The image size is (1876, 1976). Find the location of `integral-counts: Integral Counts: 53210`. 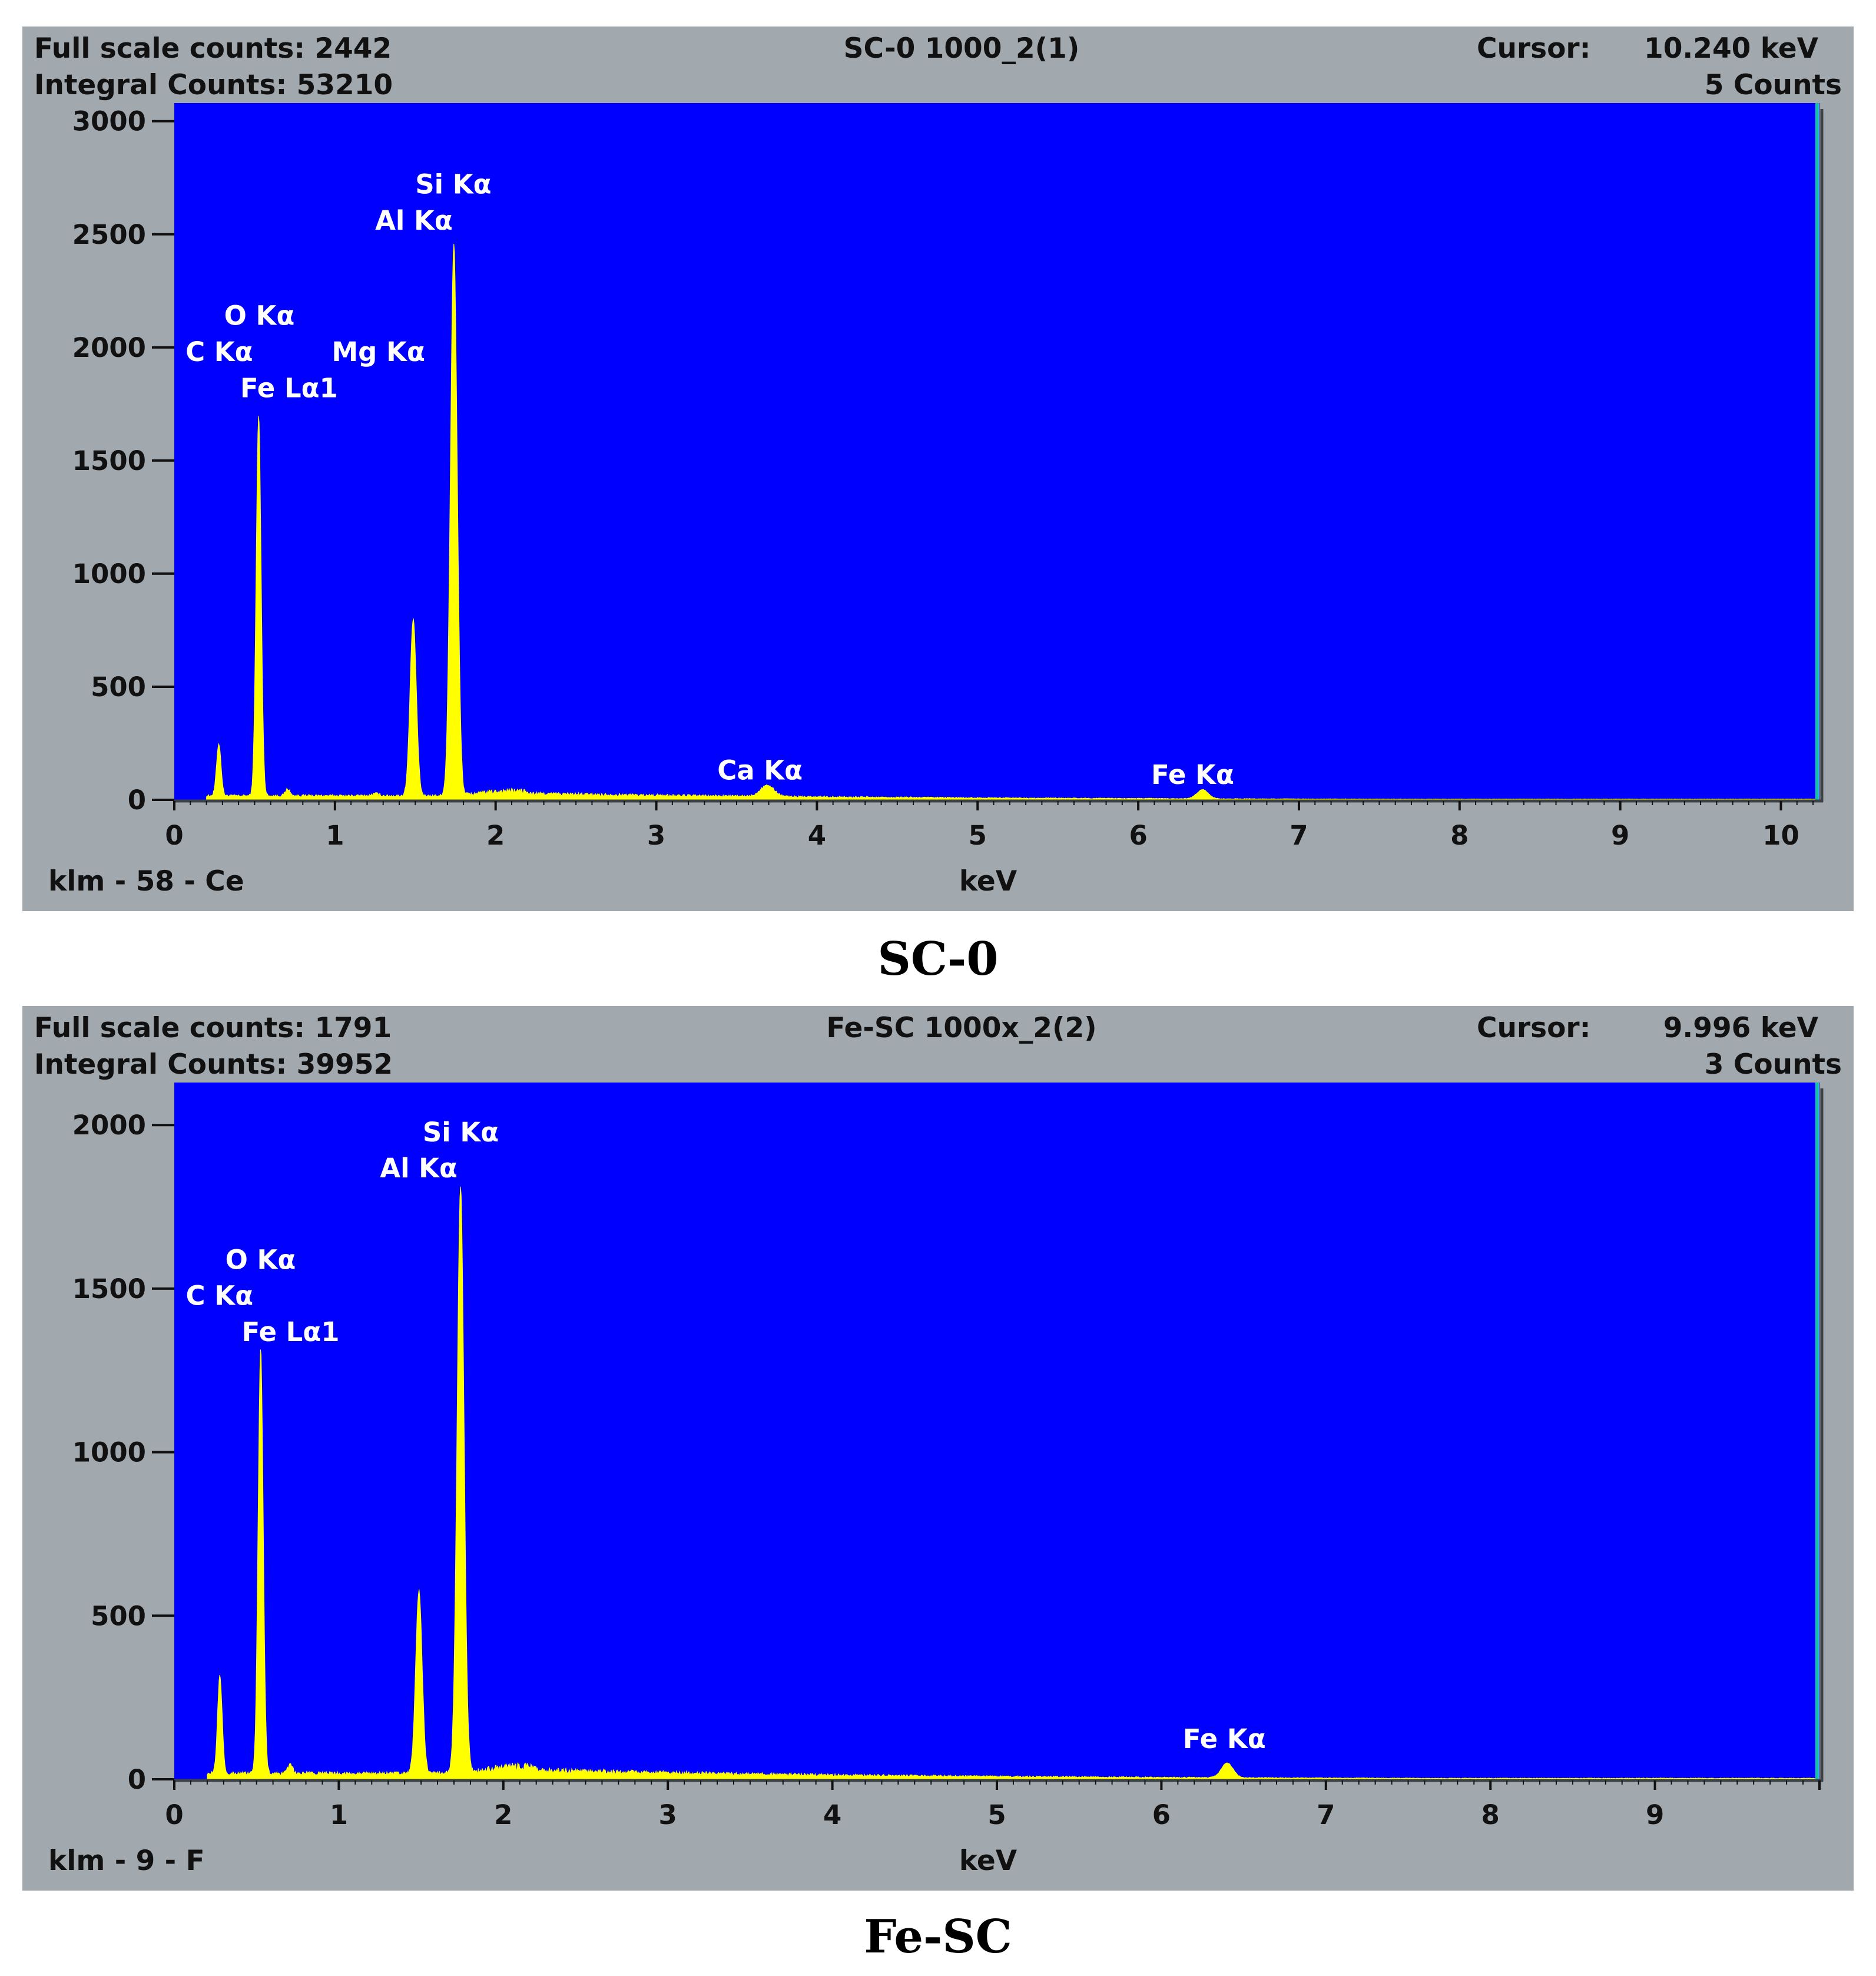

integral-counts: Integral Counts: 53210 is located at coordinates (213, 85).